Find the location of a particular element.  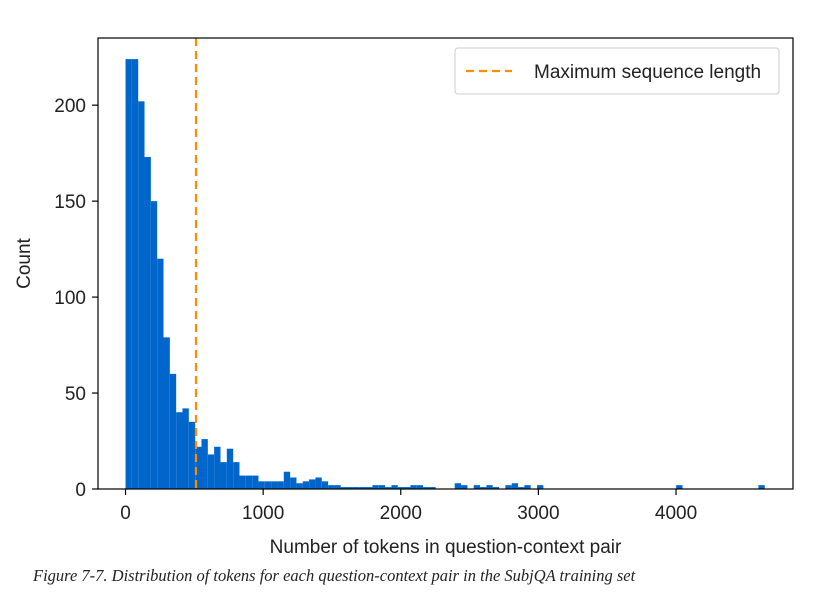

y-tick-label: 200 is located at coordinates (70, 106).